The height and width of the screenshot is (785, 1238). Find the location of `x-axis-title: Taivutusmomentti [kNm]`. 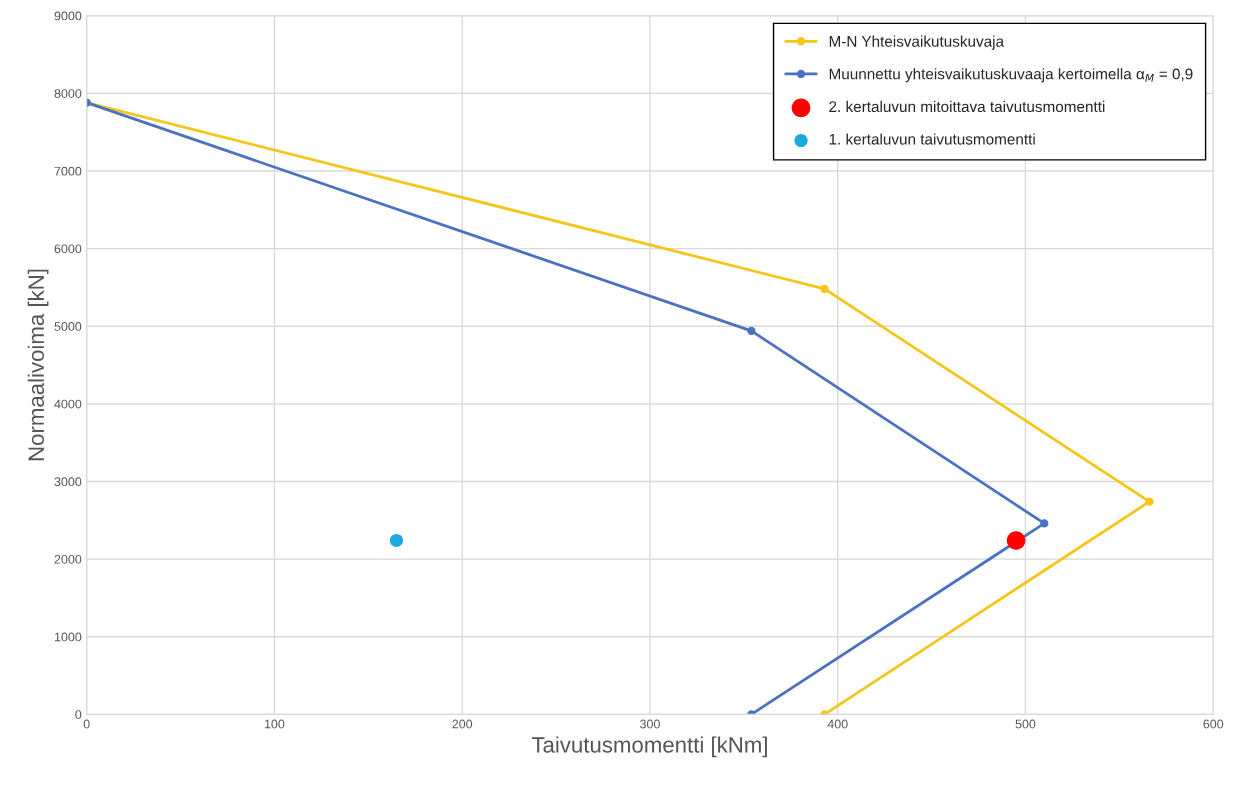

x-axis-title: Taivutusmomentti [kNm] is located at coordinates (649, 747).